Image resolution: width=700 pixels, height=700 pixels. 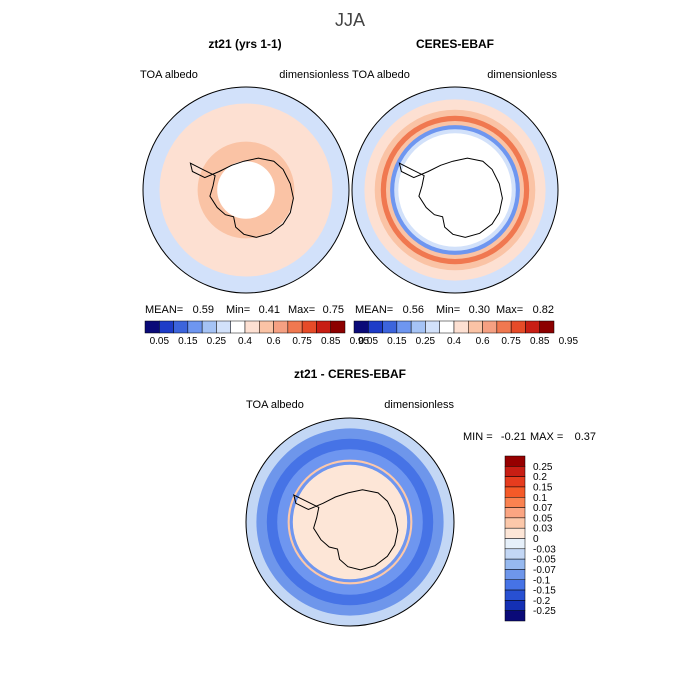 I want to click on panel-diff-max-value: 0.37, so click(x=585, y=437).